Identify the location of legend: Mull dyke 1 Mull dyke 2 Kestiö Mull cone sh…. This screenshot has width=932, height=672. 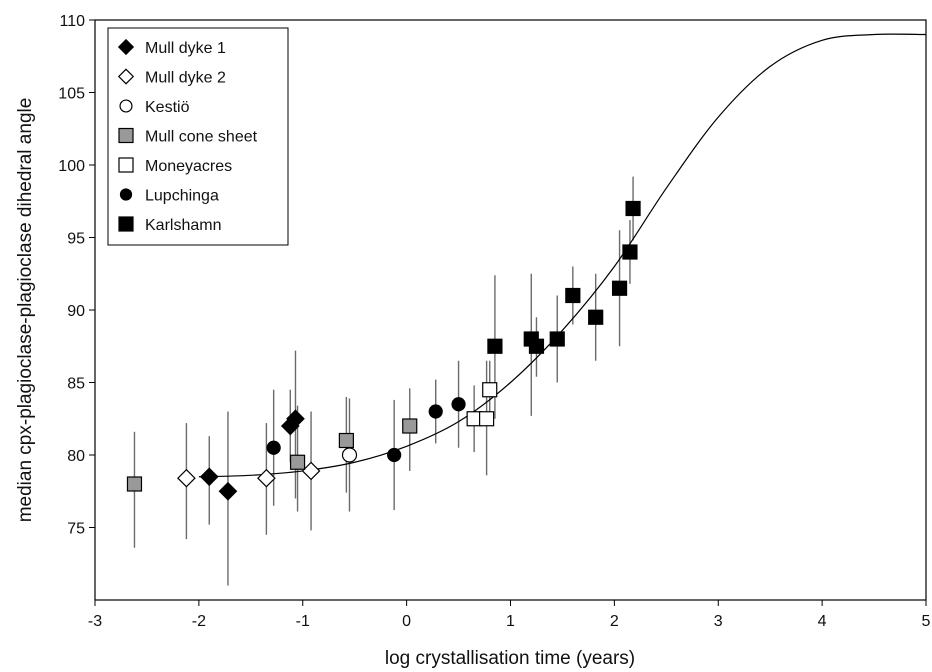
(198, 136).